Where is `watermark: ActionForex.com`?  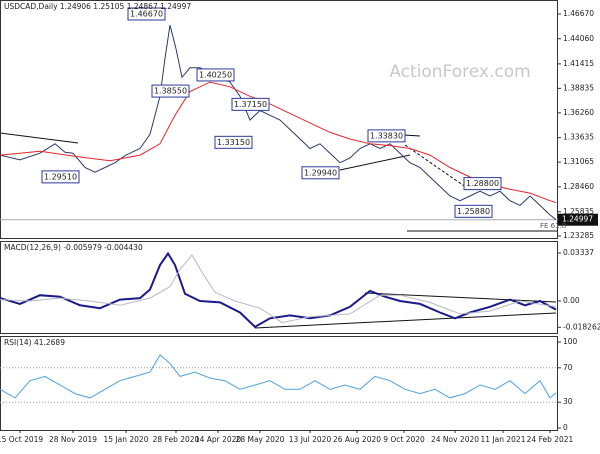
watermark: ActionForex.com is located at coordinates (459, 72).